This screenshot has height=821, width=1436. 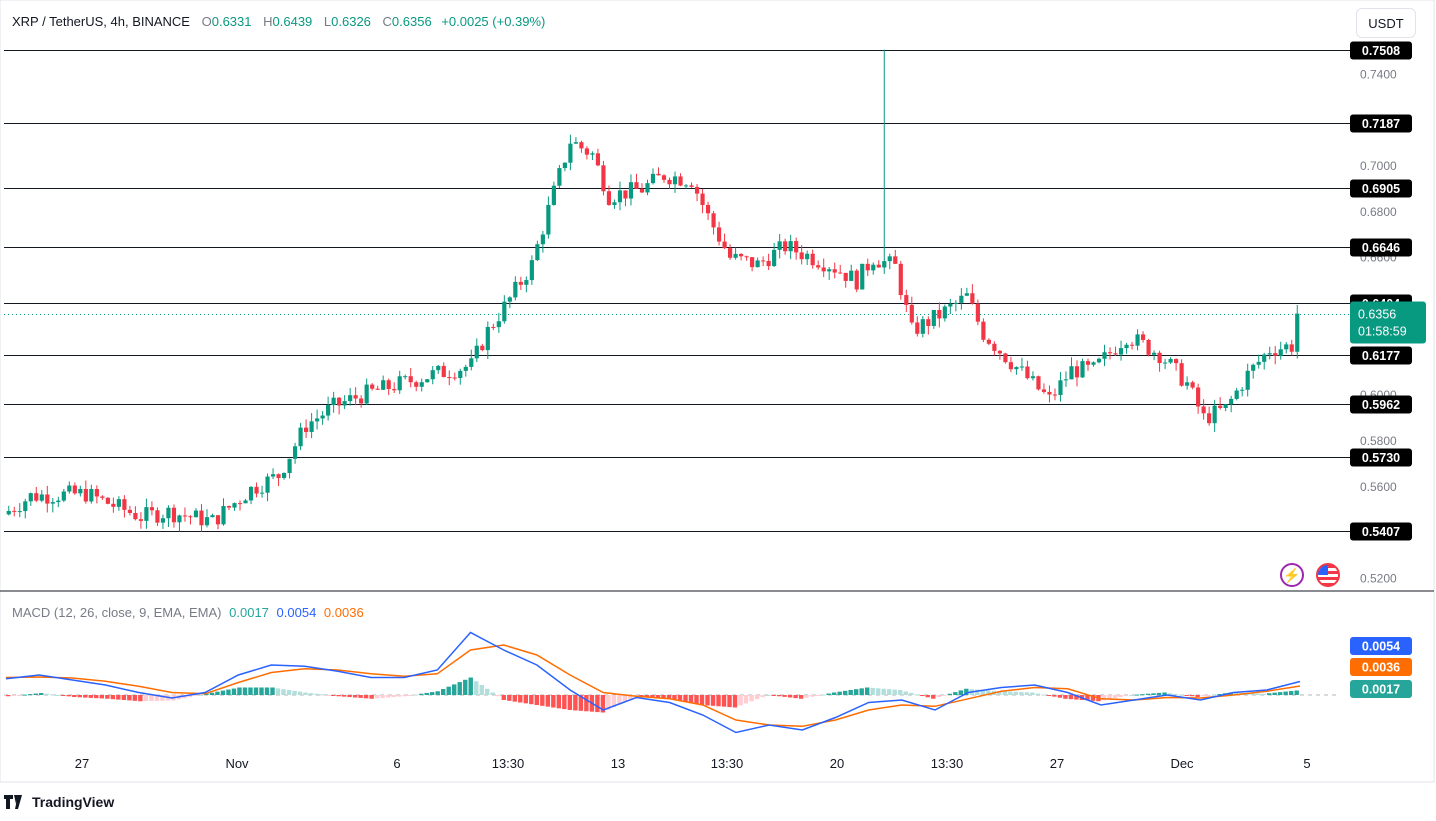 I want to click on level-label: 0.7508, so click(x=1381, y=51).